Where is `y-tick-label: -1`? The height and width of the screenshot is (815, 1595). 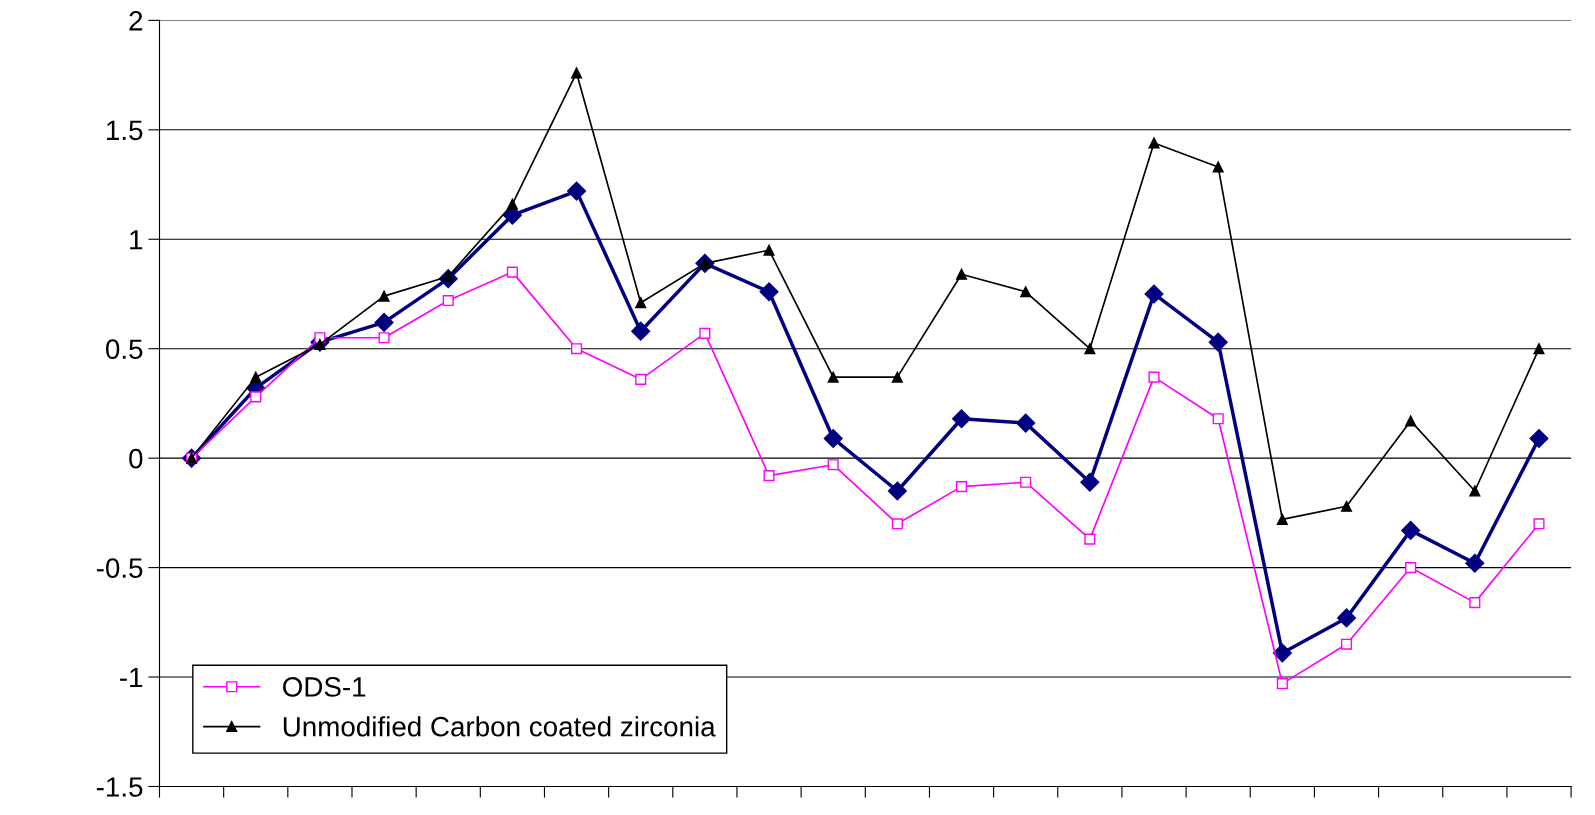 y-tick-label: -1 is located at coordinates (131, 677).